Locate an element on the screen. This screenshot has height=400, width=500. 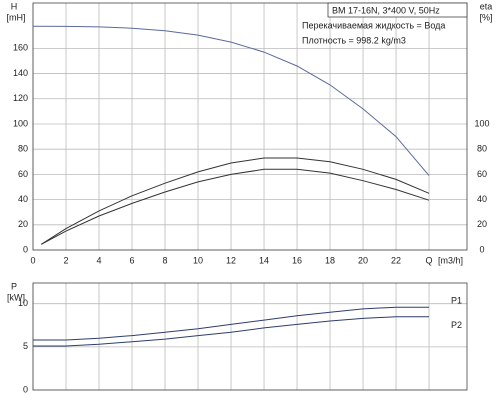
y-tick-label: 160 is located at coordinates (20, 48).